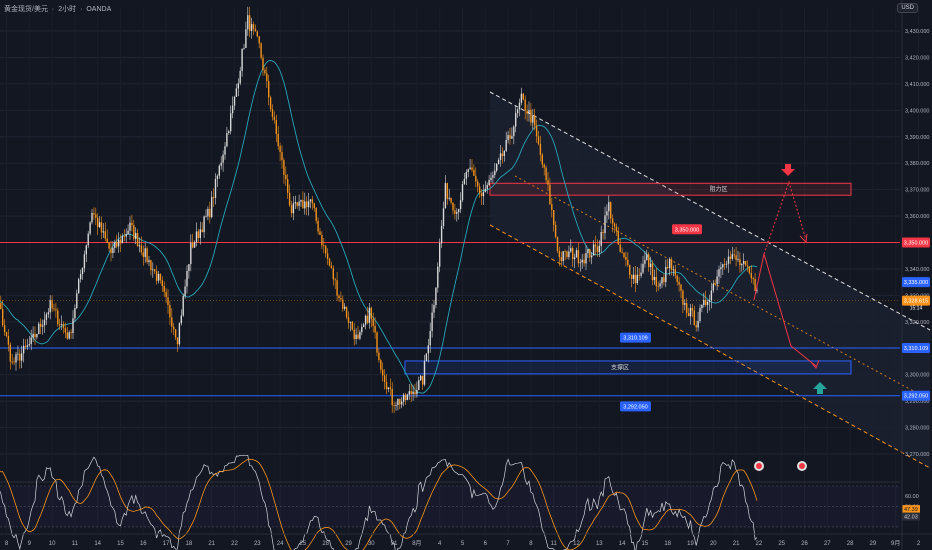 This screenshot has height=550, width=932. What do you see at coordinates (622, 544) in the screenshot?
I see `time-tick-label: 14` at bounding box center [622, 544].